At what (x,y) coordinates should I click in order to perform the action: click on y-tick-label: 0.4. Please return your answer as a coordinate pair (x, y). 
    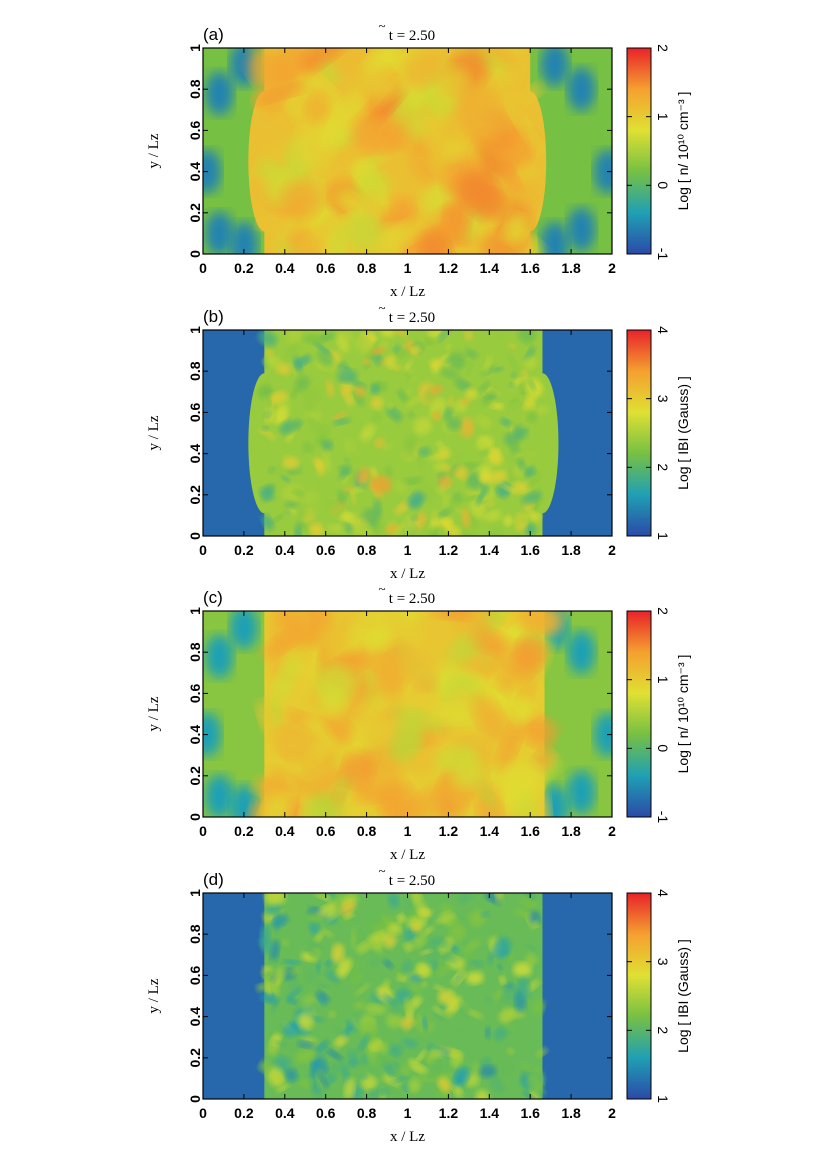
    Looking at the image, I should click on (195, 1017).